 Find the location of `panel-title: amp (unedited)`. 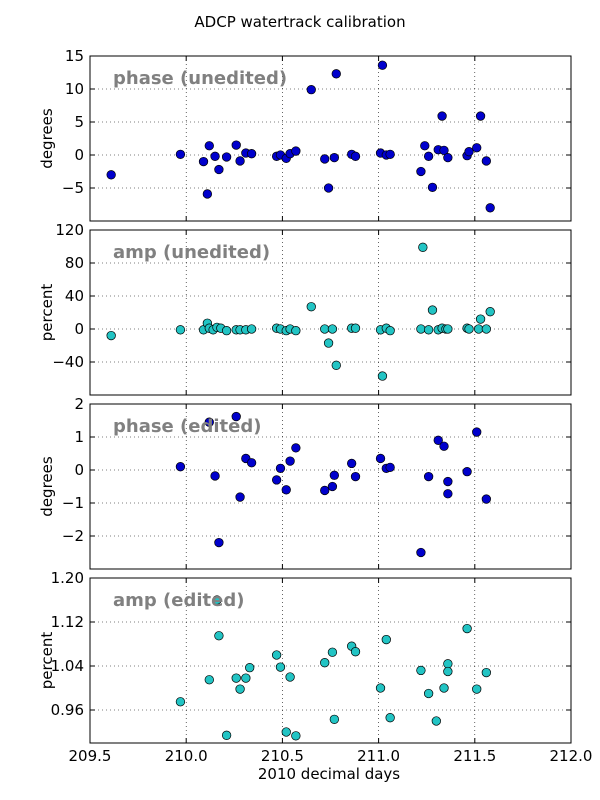

panel-title: amp (unedited) is located at coordinates (191, 252).